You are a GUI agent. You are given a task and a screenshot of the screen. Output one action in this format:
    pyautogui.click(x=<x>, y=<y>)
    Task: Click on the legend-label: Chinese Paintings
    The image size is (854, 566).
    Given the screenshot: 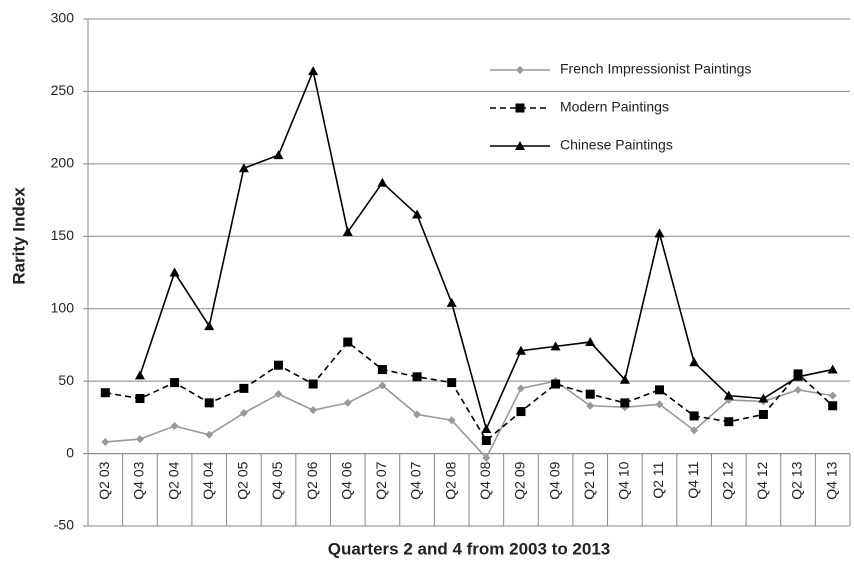 What is the action you would take?
    pyautogui.click(x=616, y=145)
    